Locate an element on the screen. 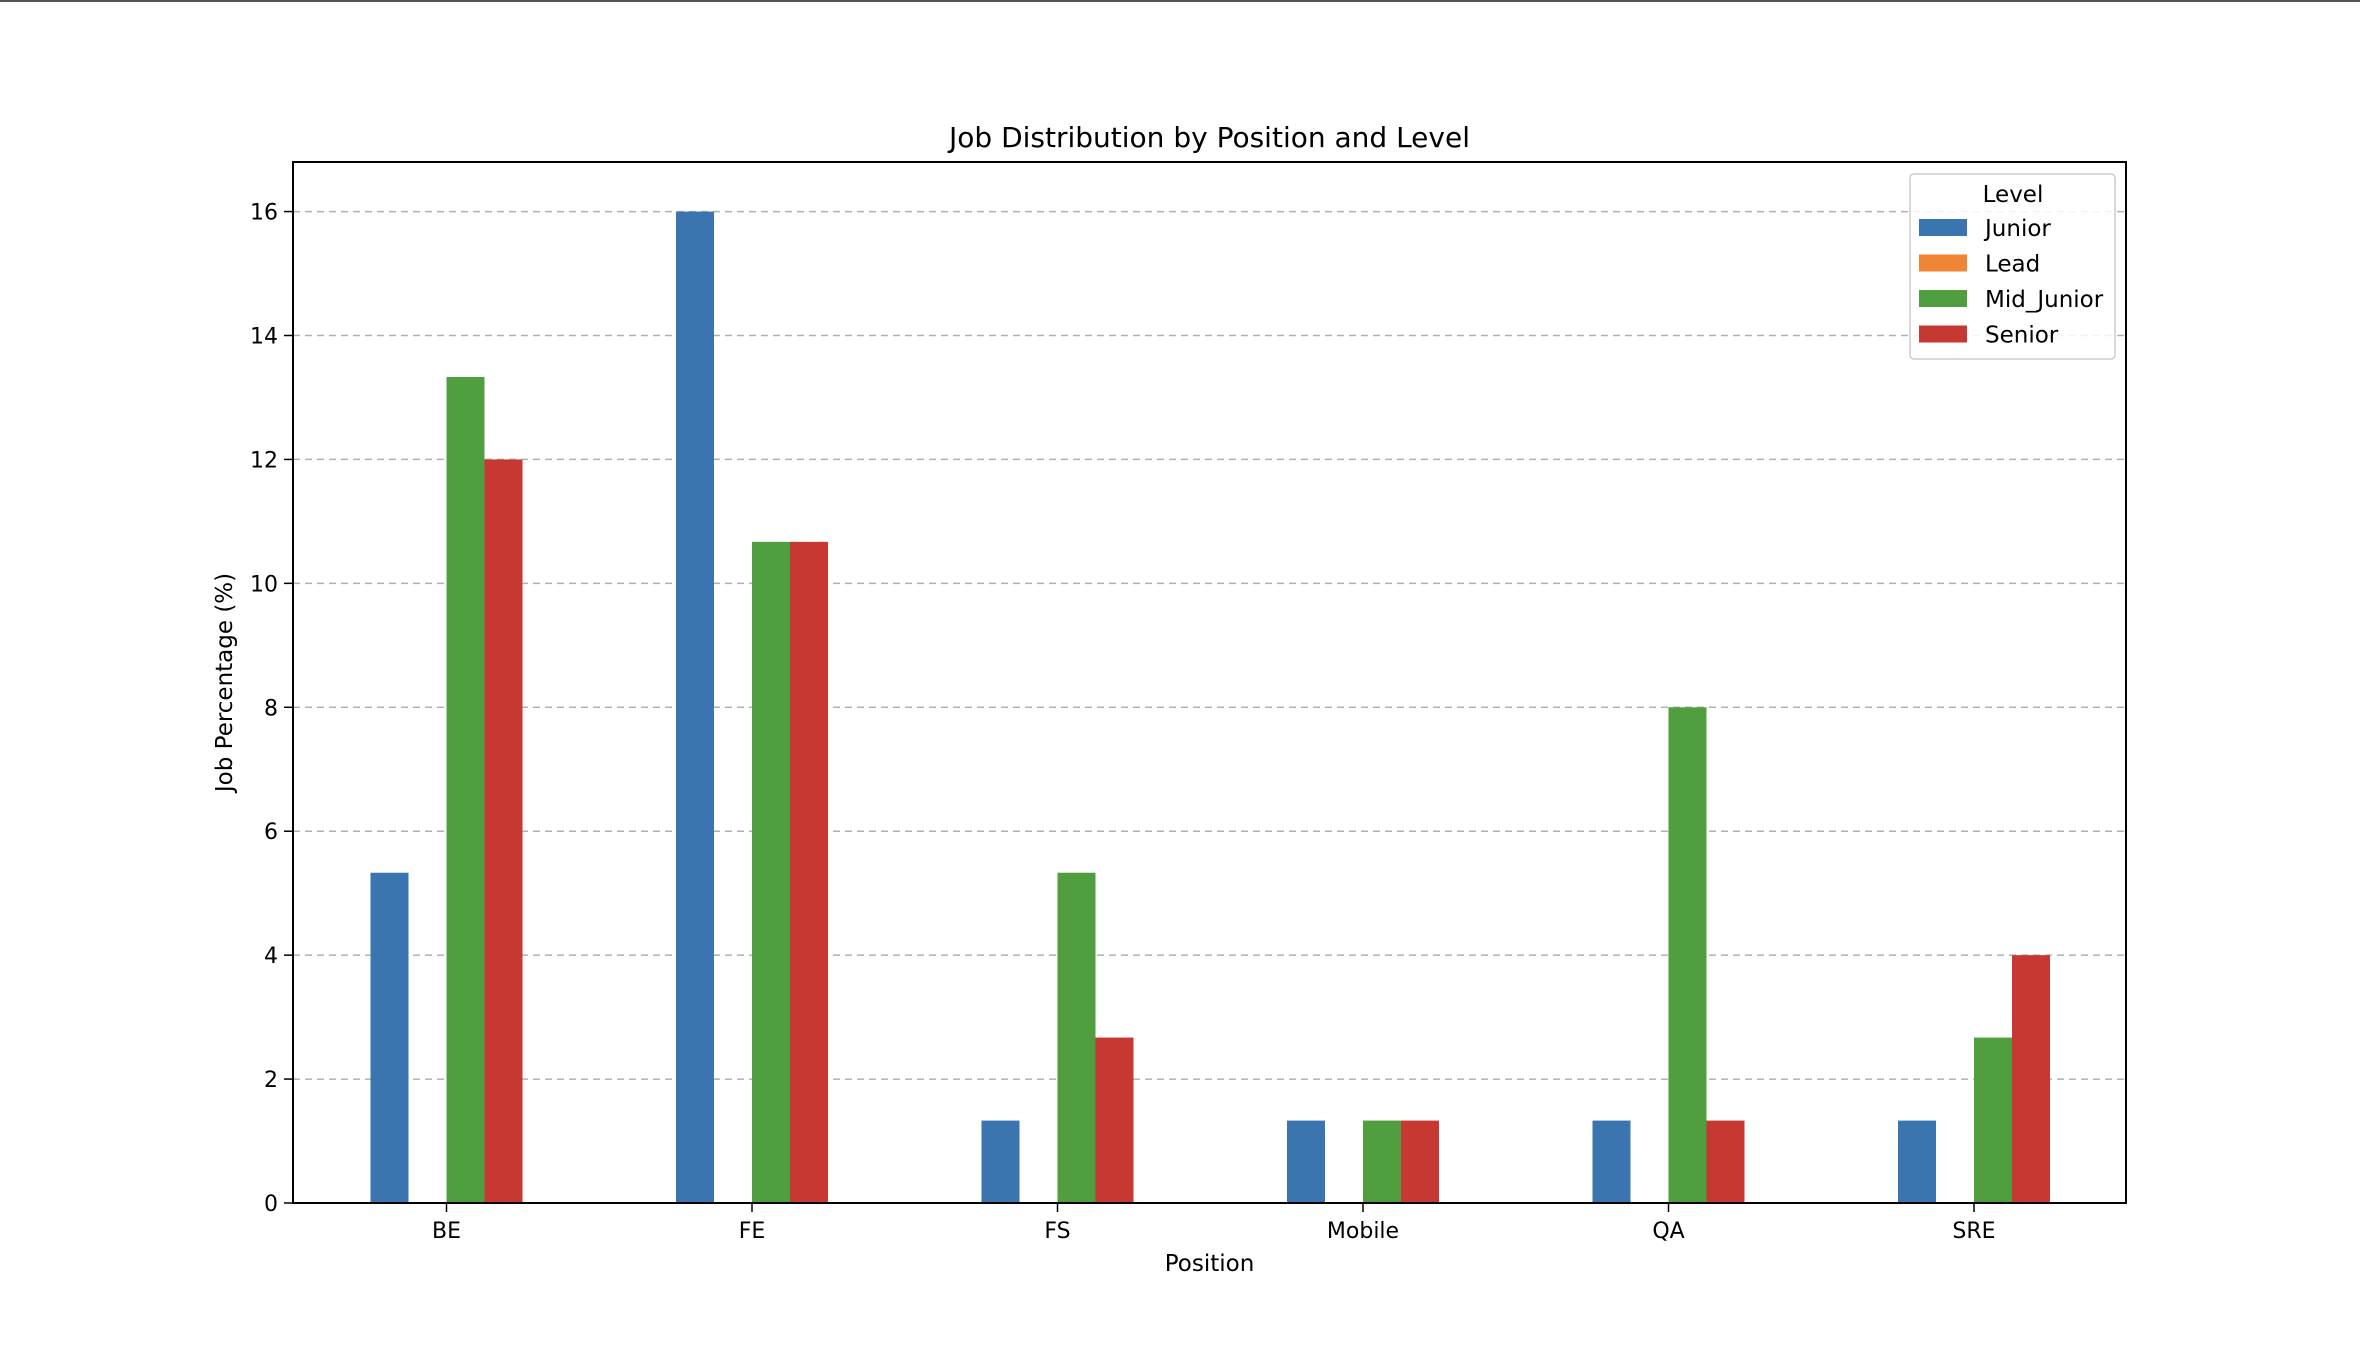 This screenshot has width=2360, height=1350. x-tick-label: QA is located at coordinates (1668, 1231).